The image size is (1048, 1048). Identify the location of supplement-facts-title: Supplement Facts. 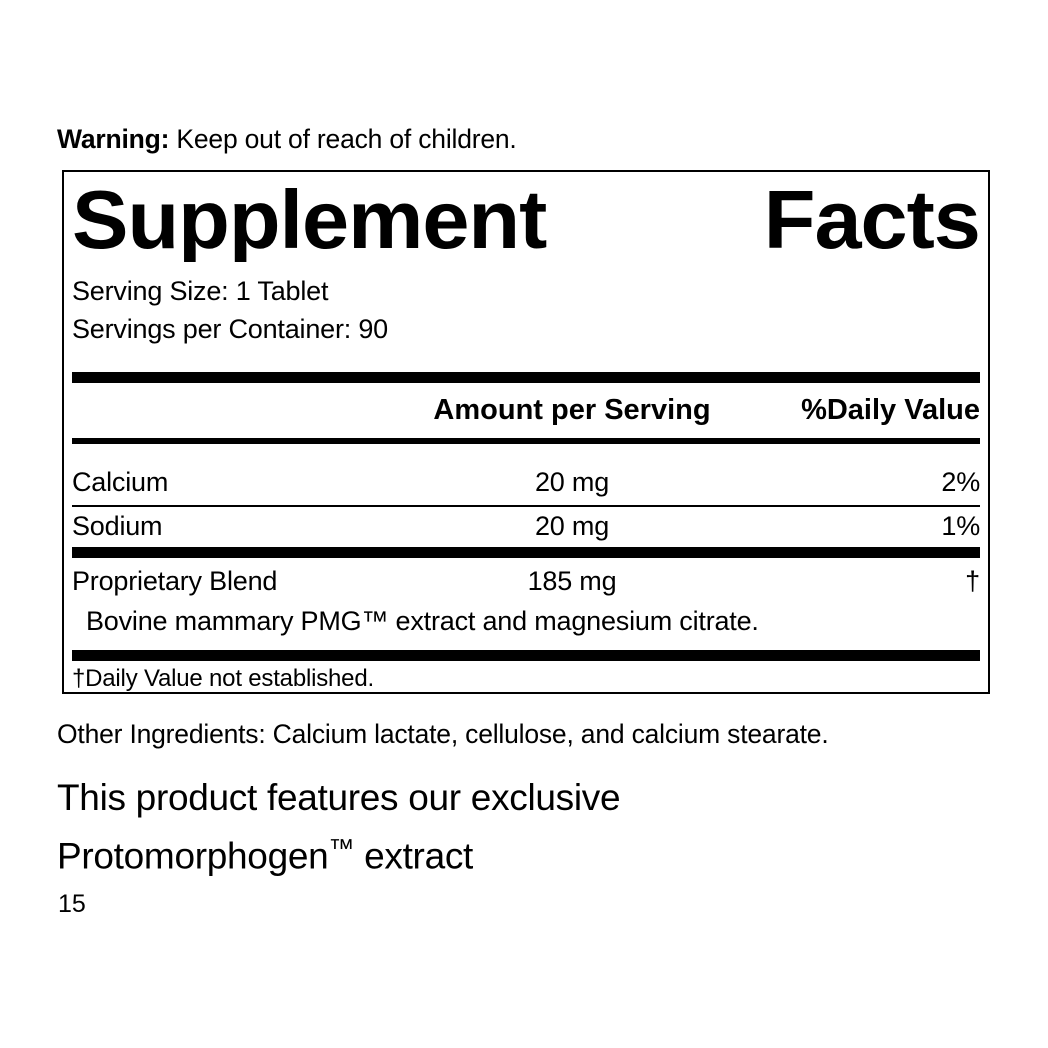
(526, 219).